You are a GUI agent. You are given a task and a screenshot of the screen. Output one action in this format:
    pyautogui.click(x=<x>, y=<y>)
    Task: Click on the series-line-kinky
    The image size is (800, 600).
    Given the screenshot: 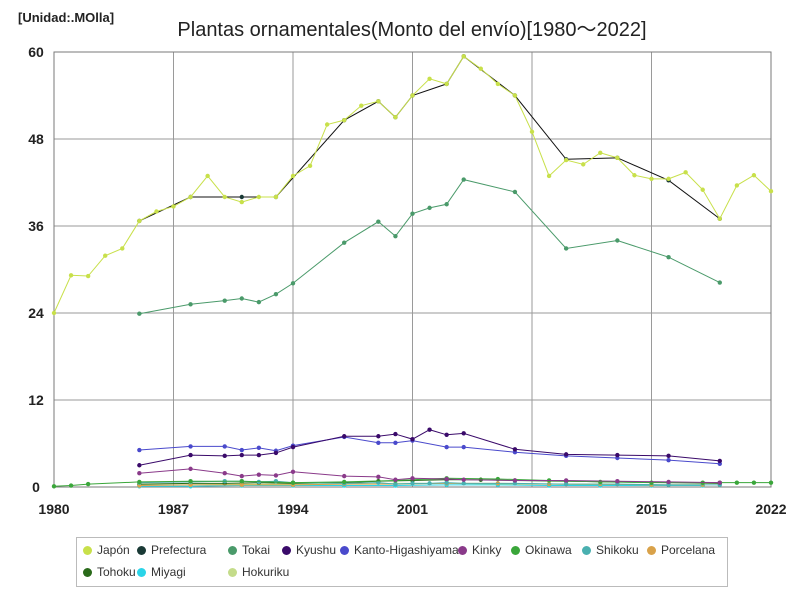 What is the action you would take?
    pyautogui.click(x=429, y=476)
    